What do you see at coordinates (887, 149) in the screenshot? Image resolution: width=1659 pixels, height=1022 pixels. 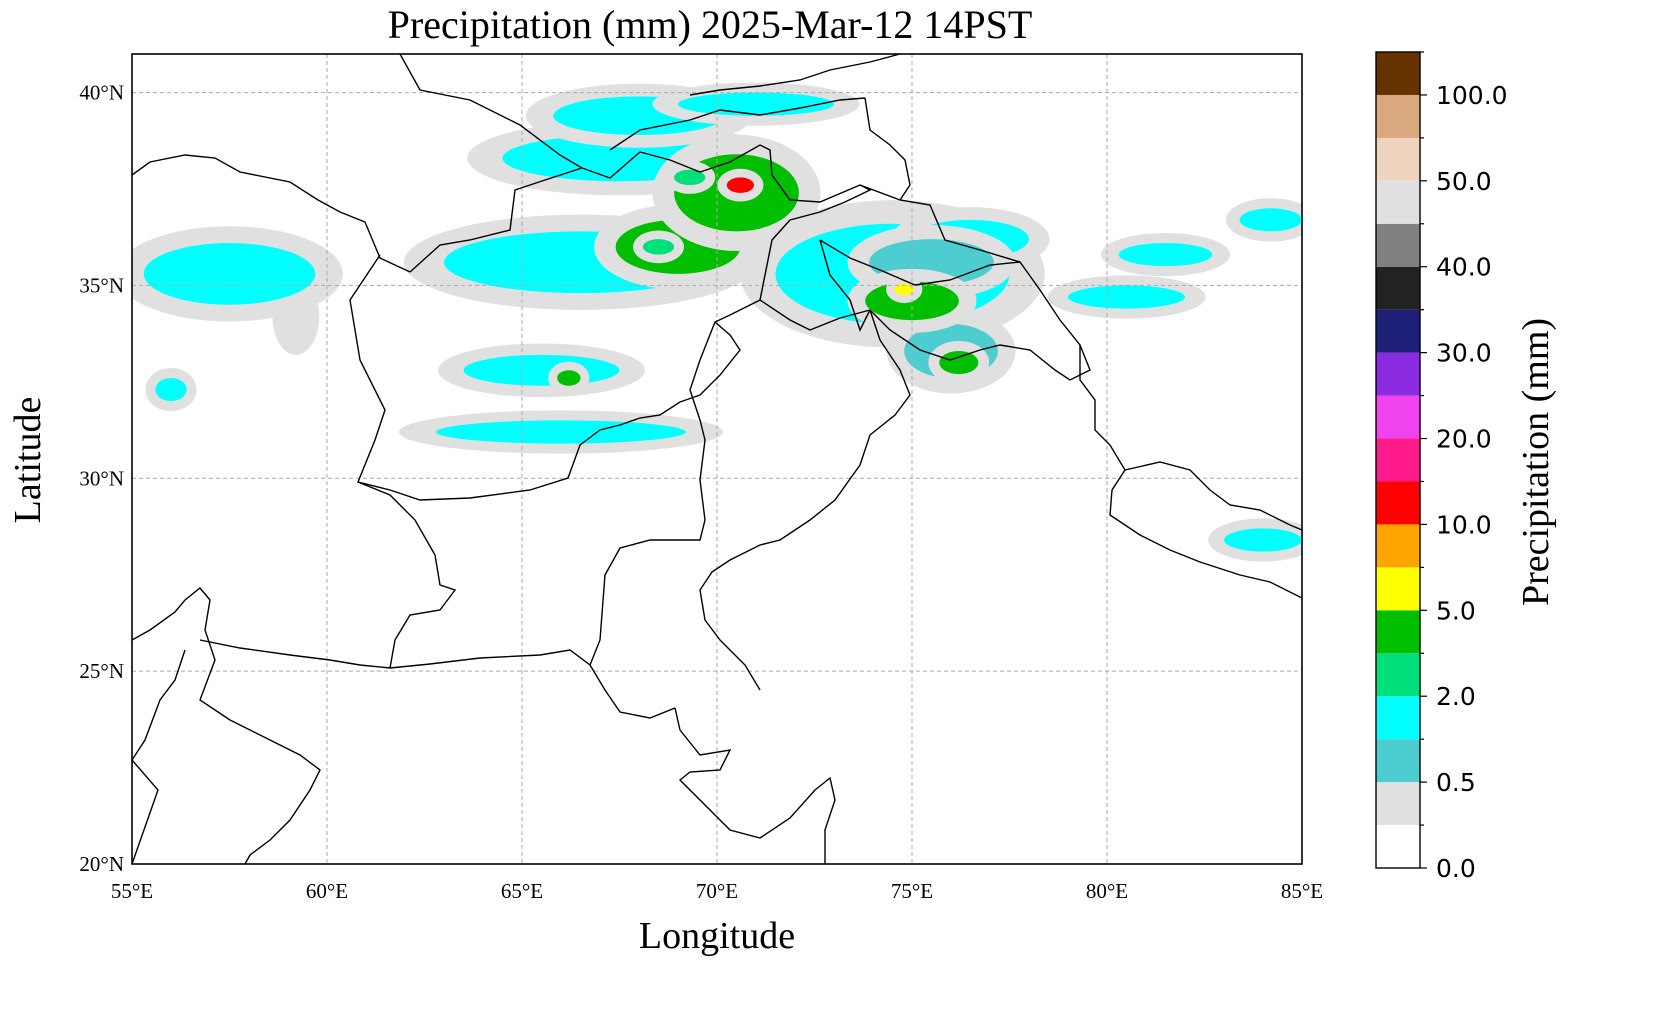 I see `border-kyrgyz-china` at bounding box center [887, 149].